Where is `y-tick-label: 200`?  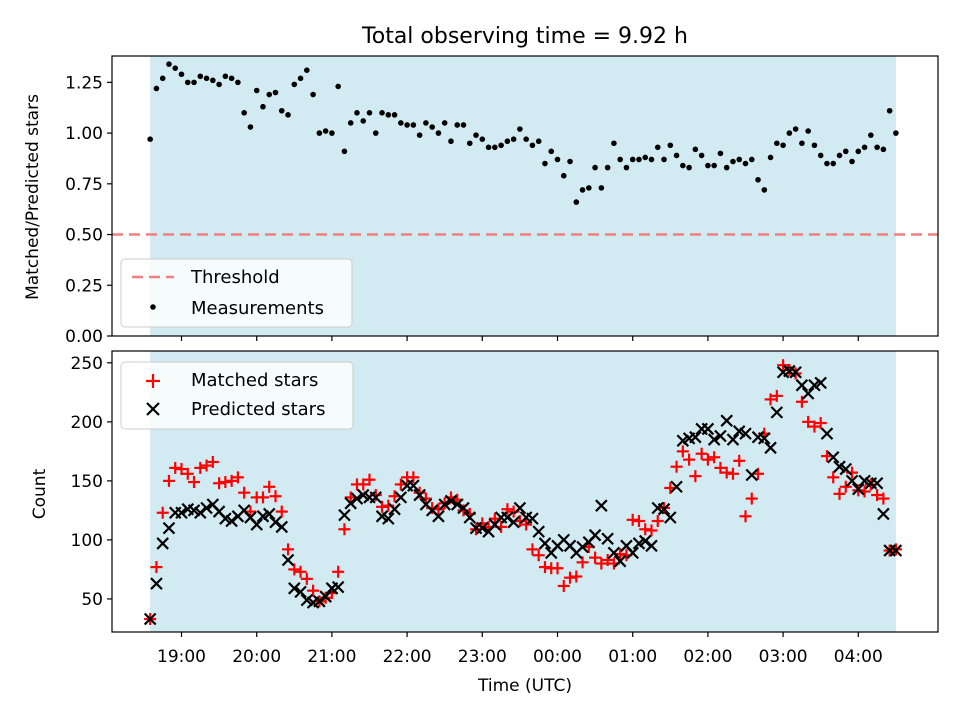 y-tick-label: 200 is located at coordinates (87, 423).